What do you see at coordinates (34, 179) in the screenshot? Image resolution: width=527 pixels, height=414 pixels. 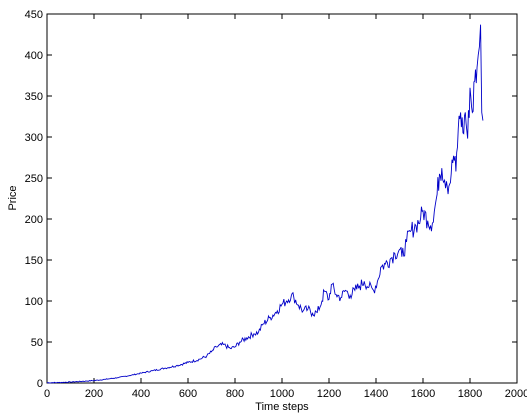 I see `y-tick-label: 250` at bounding box center [34, 179].